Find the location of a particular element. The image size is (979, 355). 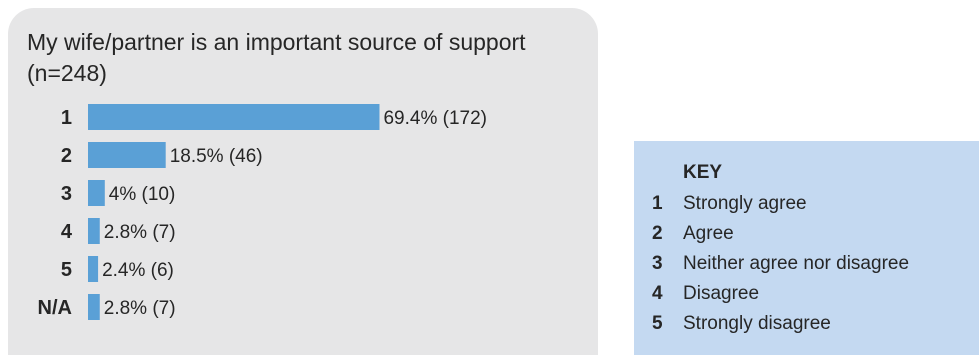

key-item-label: Disagree is located at coordinates (721, 293).